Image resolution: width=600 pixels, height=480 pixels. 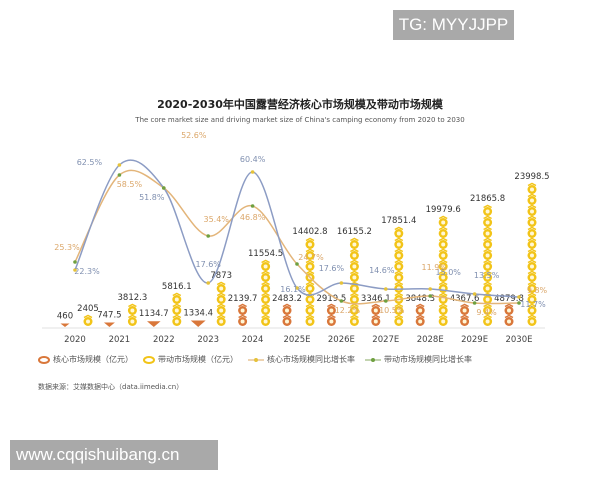 I want to click on svg-text: 5816.1, so click(x=177, y=287).